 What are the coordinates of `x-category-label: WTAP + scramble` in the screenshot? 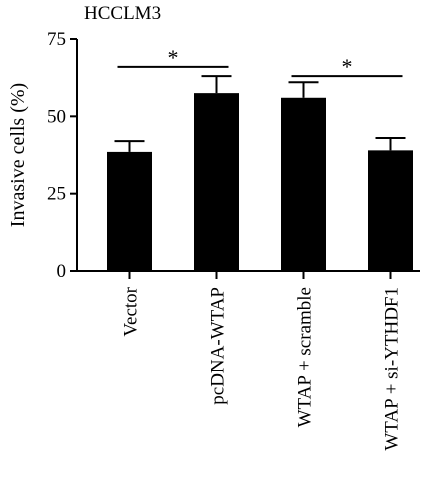 It's located at (305, 357).